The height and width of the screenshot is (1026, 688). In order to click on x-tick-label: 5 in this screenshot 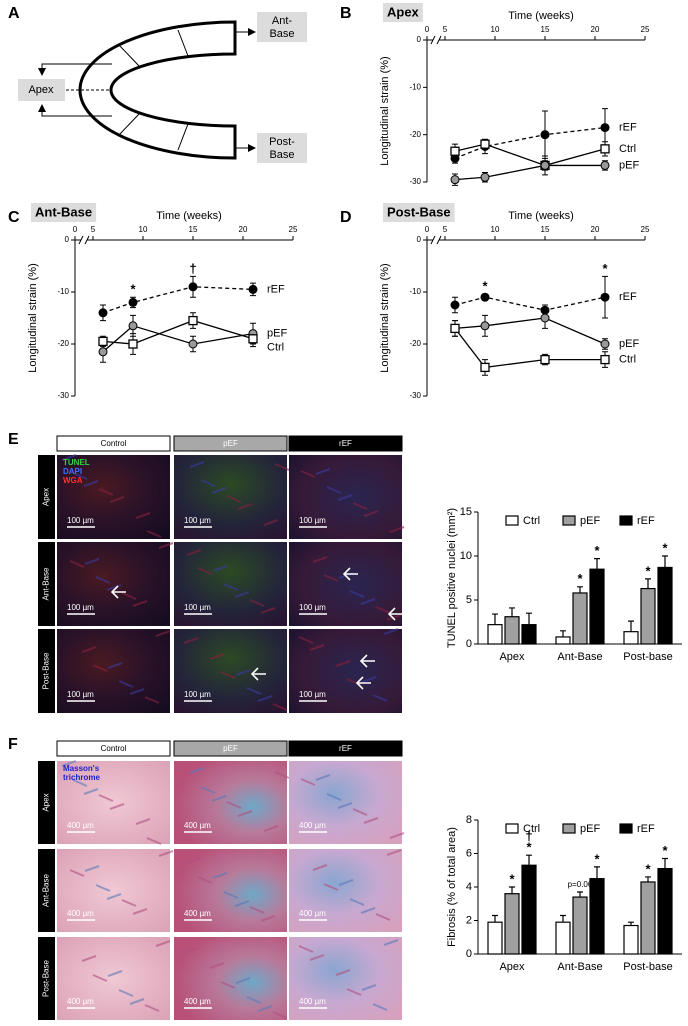, I will do `click(445, 229)`.